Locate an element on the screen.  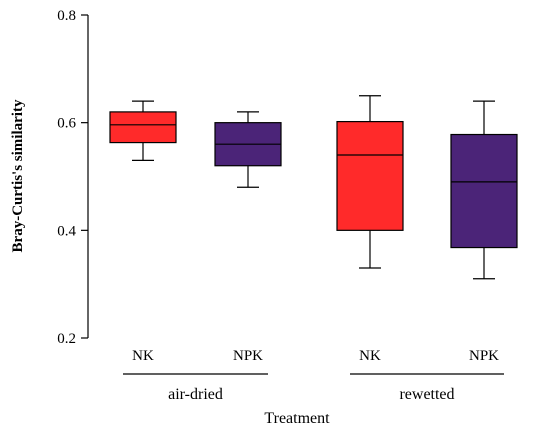
y-tick-label: 0.8 is located at coordinates (66, 16).